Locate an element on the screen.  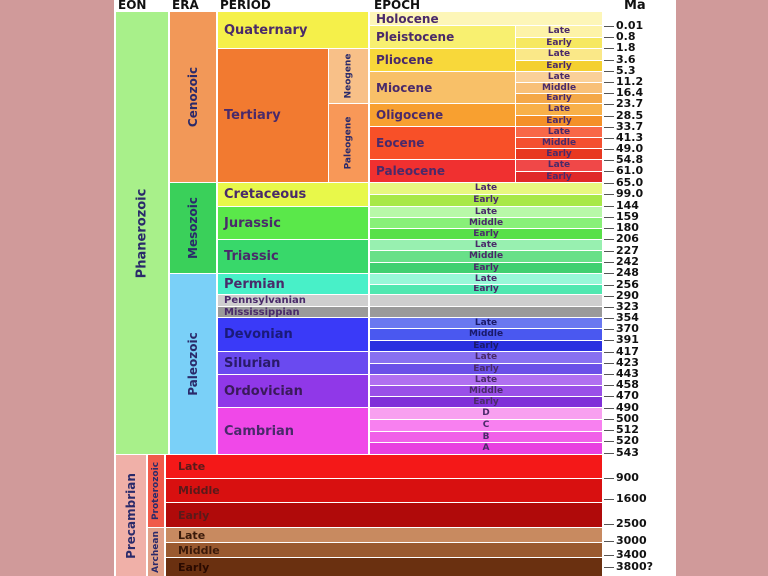
eon-phanerozoic: Phanerozoic is located at coordinates (142, 233).